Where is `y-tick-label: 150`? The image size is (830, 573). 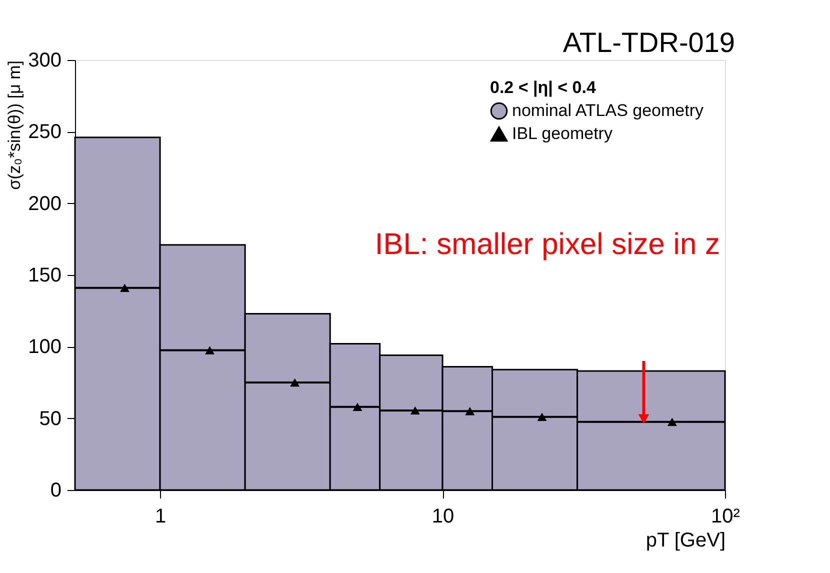 y-tick-label: 150 is located at coordinates (45, 275).